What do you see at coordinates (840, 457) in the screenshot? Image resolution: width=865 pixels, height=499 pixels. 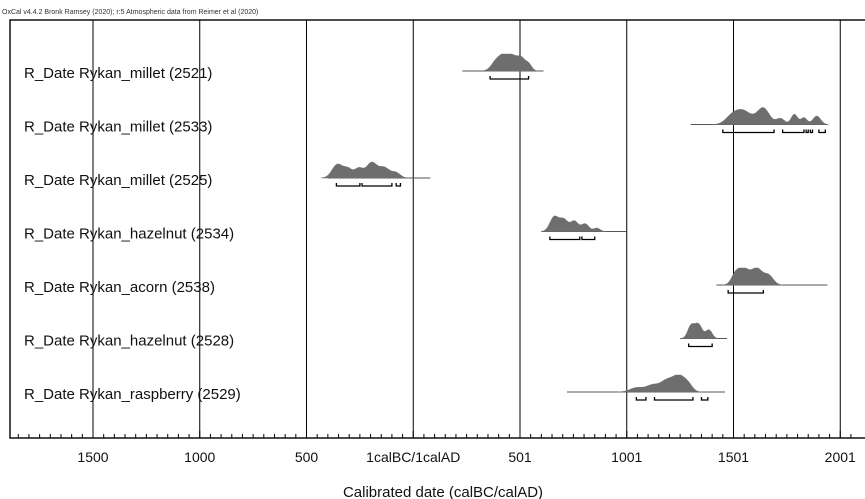 I see `x-tick-label: 2001` at bounding box center [840, 457].